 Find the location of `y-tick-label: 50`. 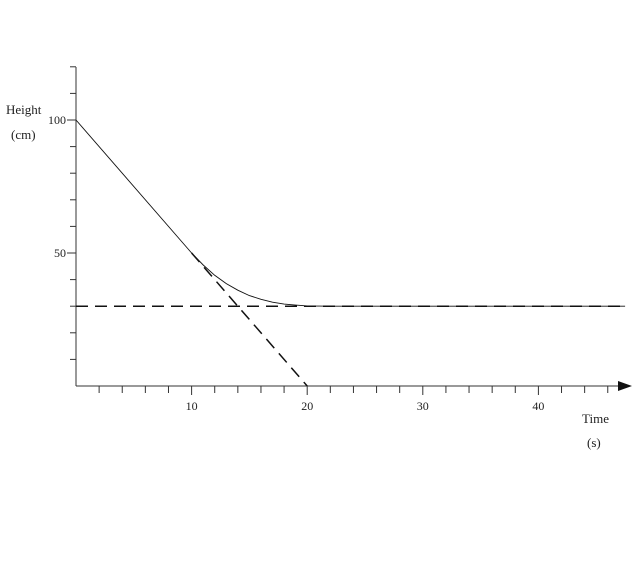

y-tick-label: 50 is located at coordinates (60, 253).